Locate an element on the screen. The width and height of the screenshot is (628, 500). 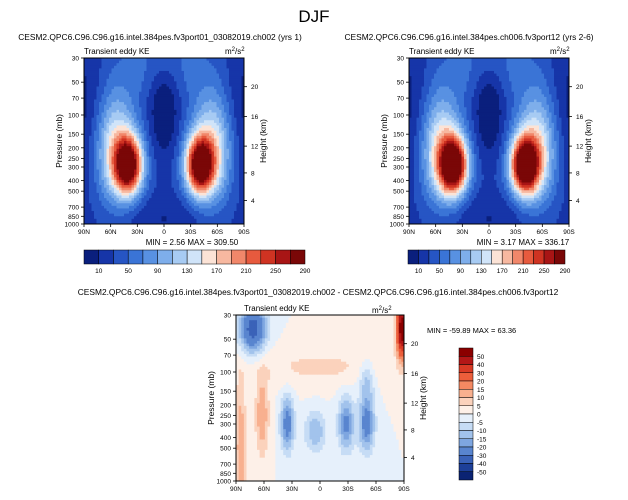
colorbar-swatch is located at coordinates (283, 257).